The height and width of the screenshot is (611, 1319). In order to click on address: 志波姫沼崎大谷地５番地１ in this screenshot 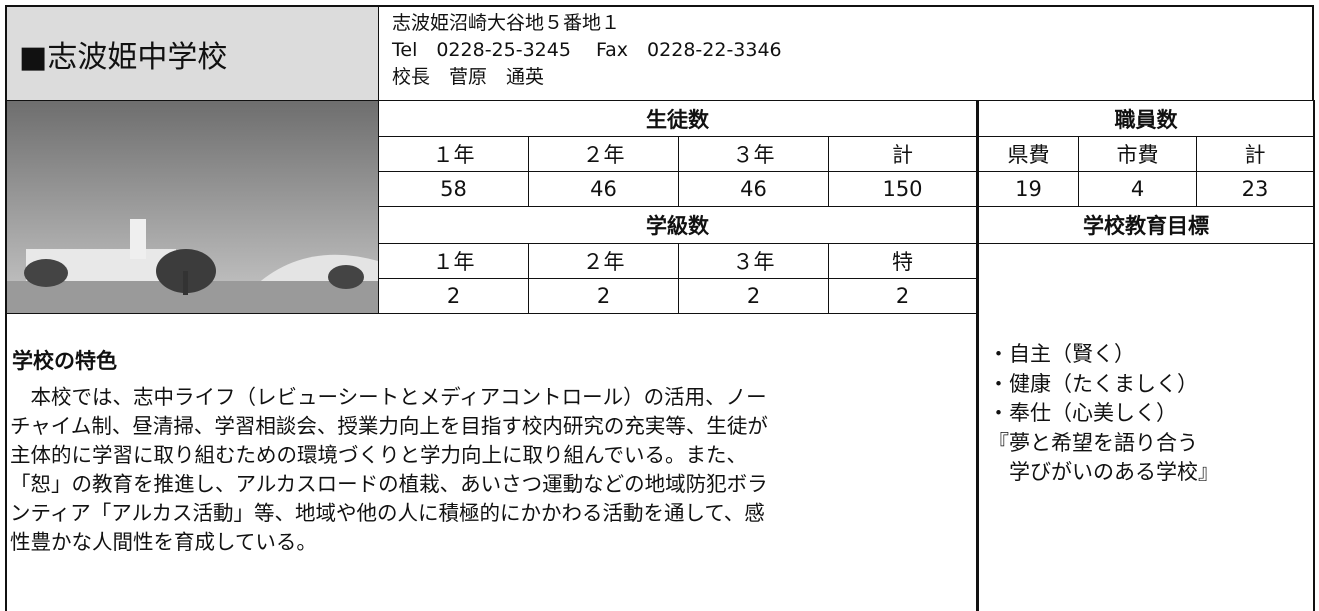, I will do `click(506, 23)`.